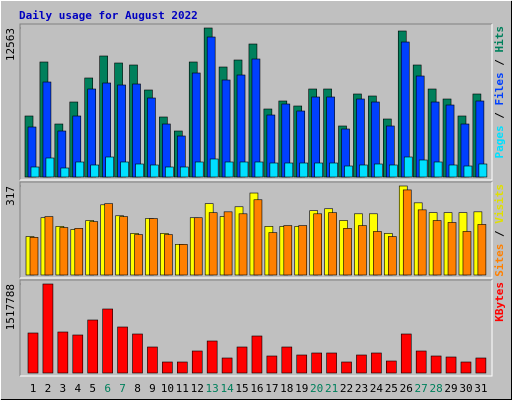 The image size is (512, 400). I want to click on x-tick-label: 28, so click(435, 388).